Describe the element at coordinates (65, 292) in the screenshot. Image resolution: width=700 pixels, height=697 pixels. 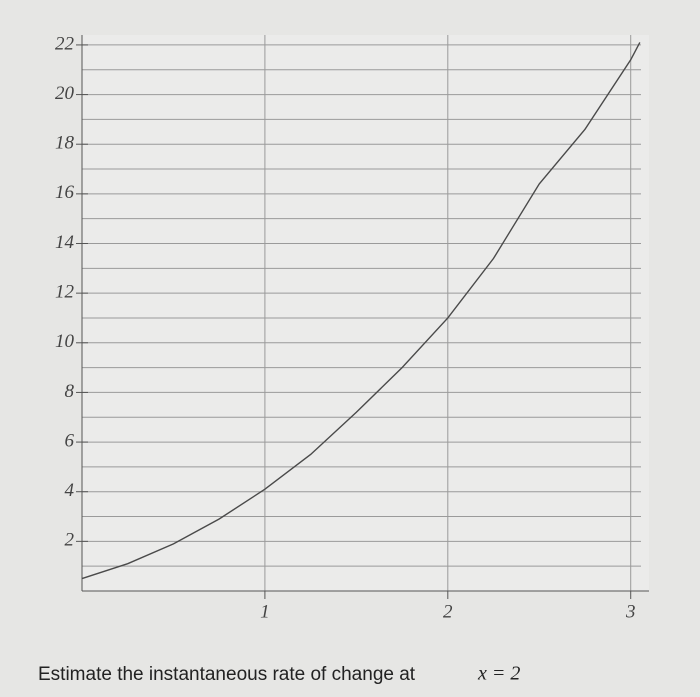
I see `y-tick-label: 12` at that location.